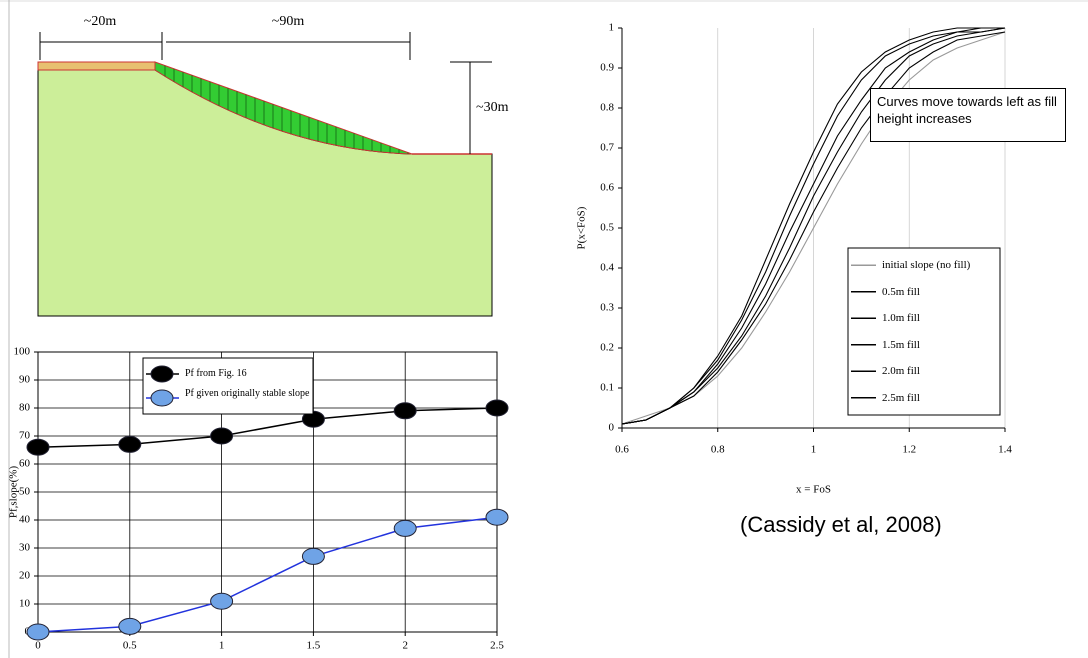 The width and height of the screenshot is (1088, 658). Describe the element at coordinates (909, 450) in the screenshot. I see `x-tick-label: 1.2` at that location.